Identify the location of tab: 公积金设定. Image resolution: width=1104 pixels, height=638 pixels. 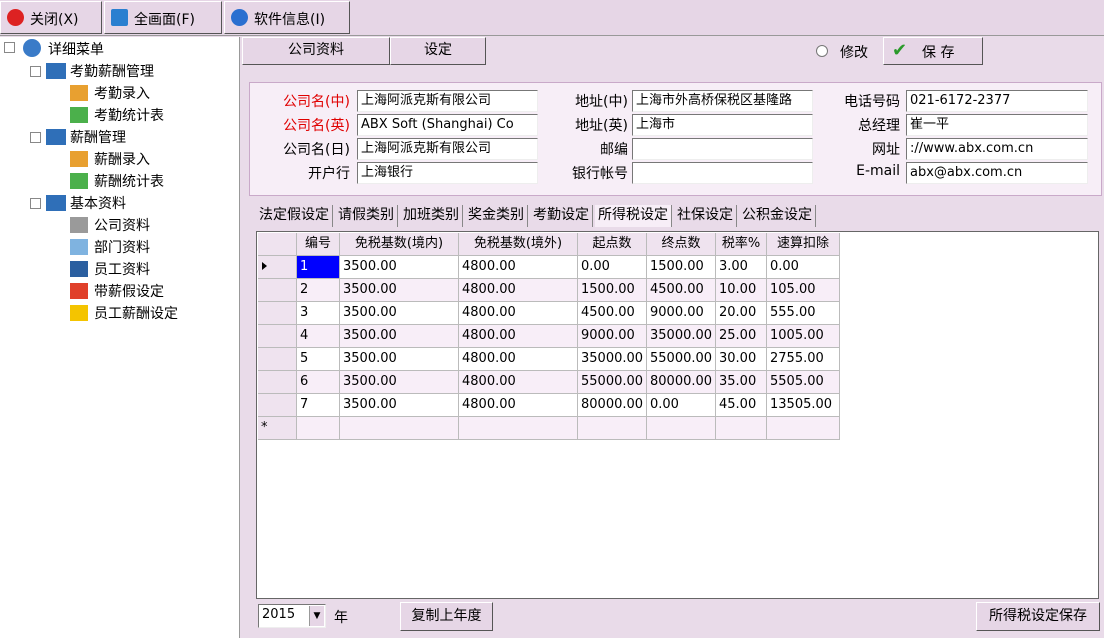
(777, 216).